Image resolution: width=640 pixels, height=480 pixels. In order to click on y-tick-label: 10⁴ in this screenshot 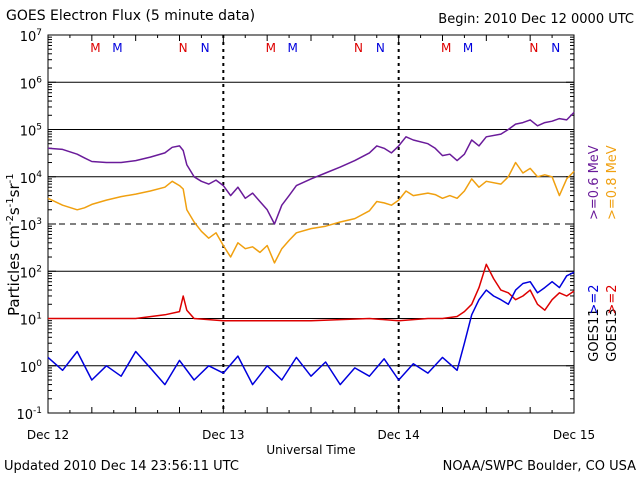, I will do `click(31, 178)`.